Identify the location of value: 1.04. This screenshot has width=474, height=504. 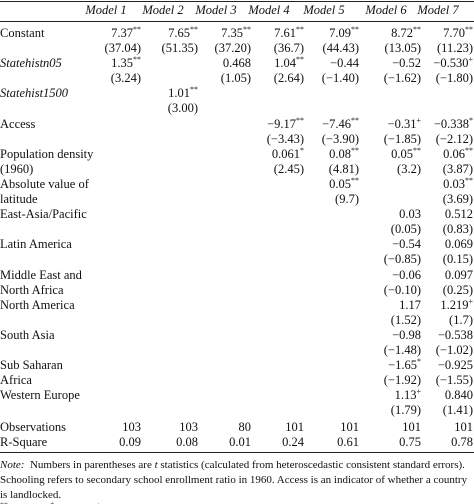
(285, 63).